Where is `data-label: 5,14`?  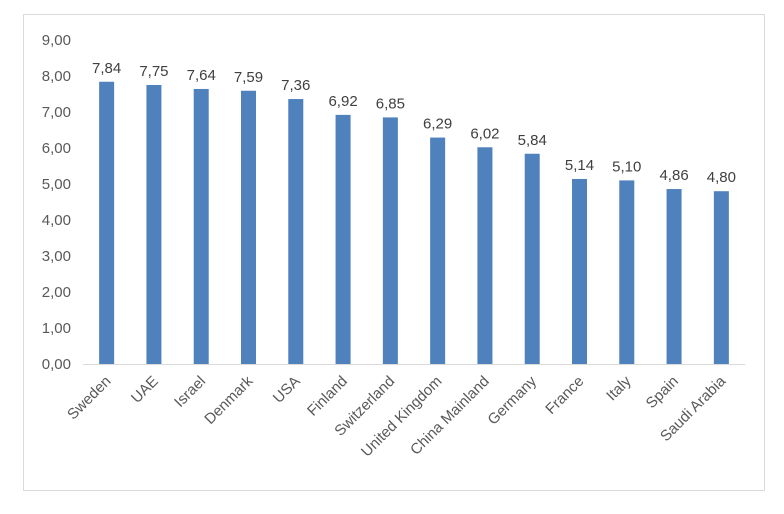
data-label: 5,14 is located at coordinates (579, 165).